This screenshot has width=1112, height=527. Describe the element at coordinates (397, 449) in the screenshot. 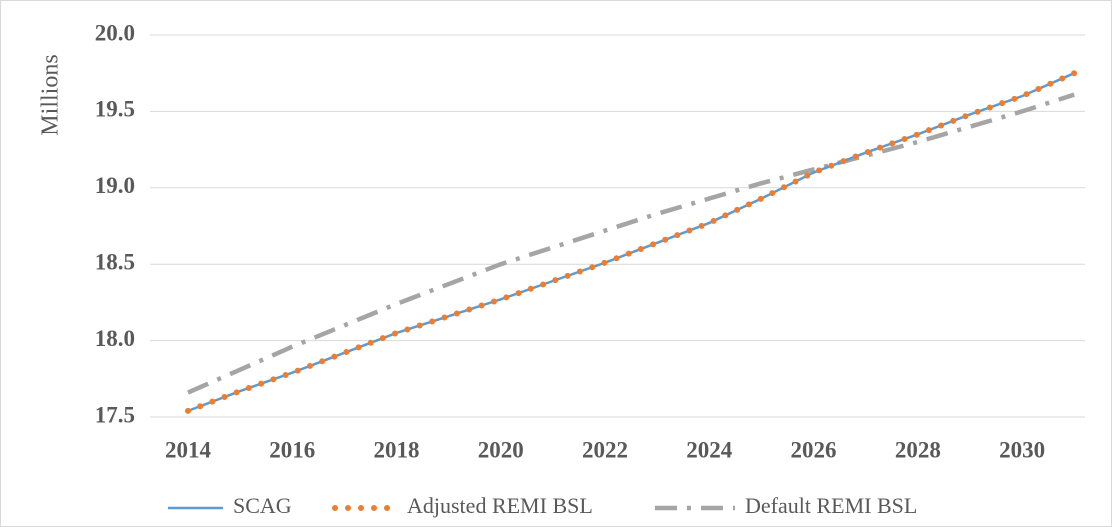

I see `x-tick-label: 2018` at that location.